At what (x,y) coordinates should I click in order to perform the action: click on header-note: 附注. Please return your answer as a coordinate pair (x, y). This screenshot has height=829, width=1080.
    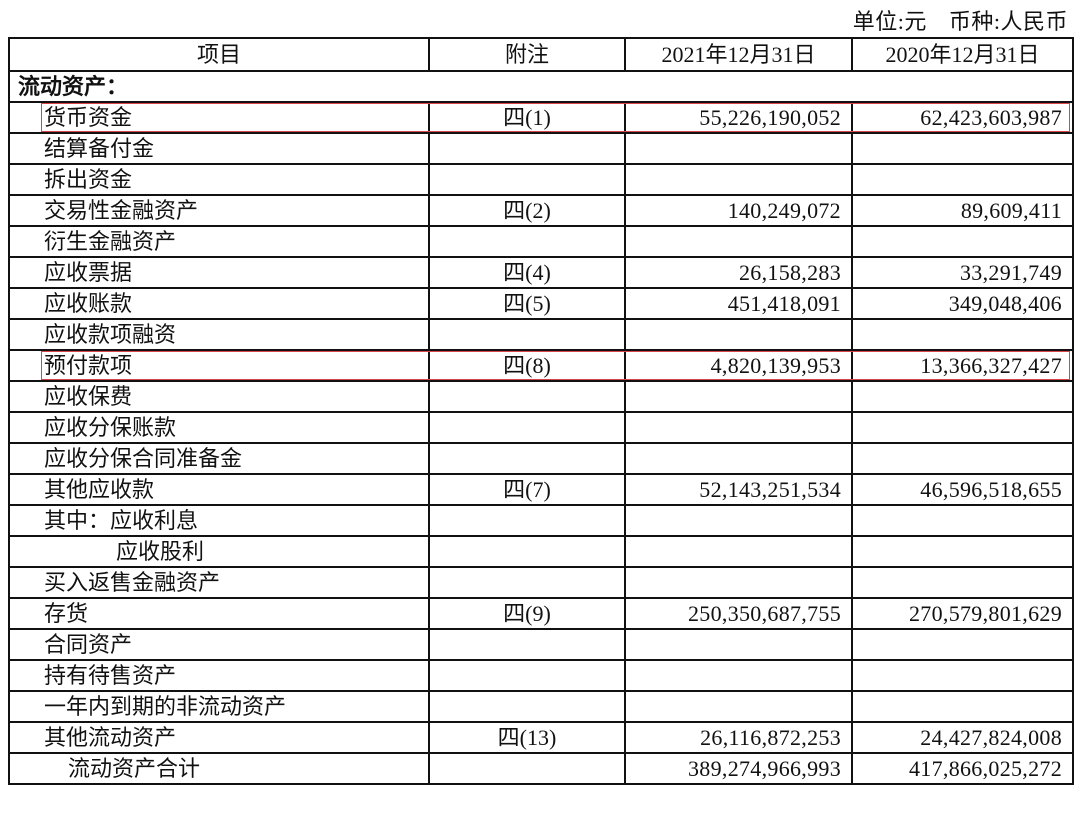
    Looking at the image, I should click on (527, 54).